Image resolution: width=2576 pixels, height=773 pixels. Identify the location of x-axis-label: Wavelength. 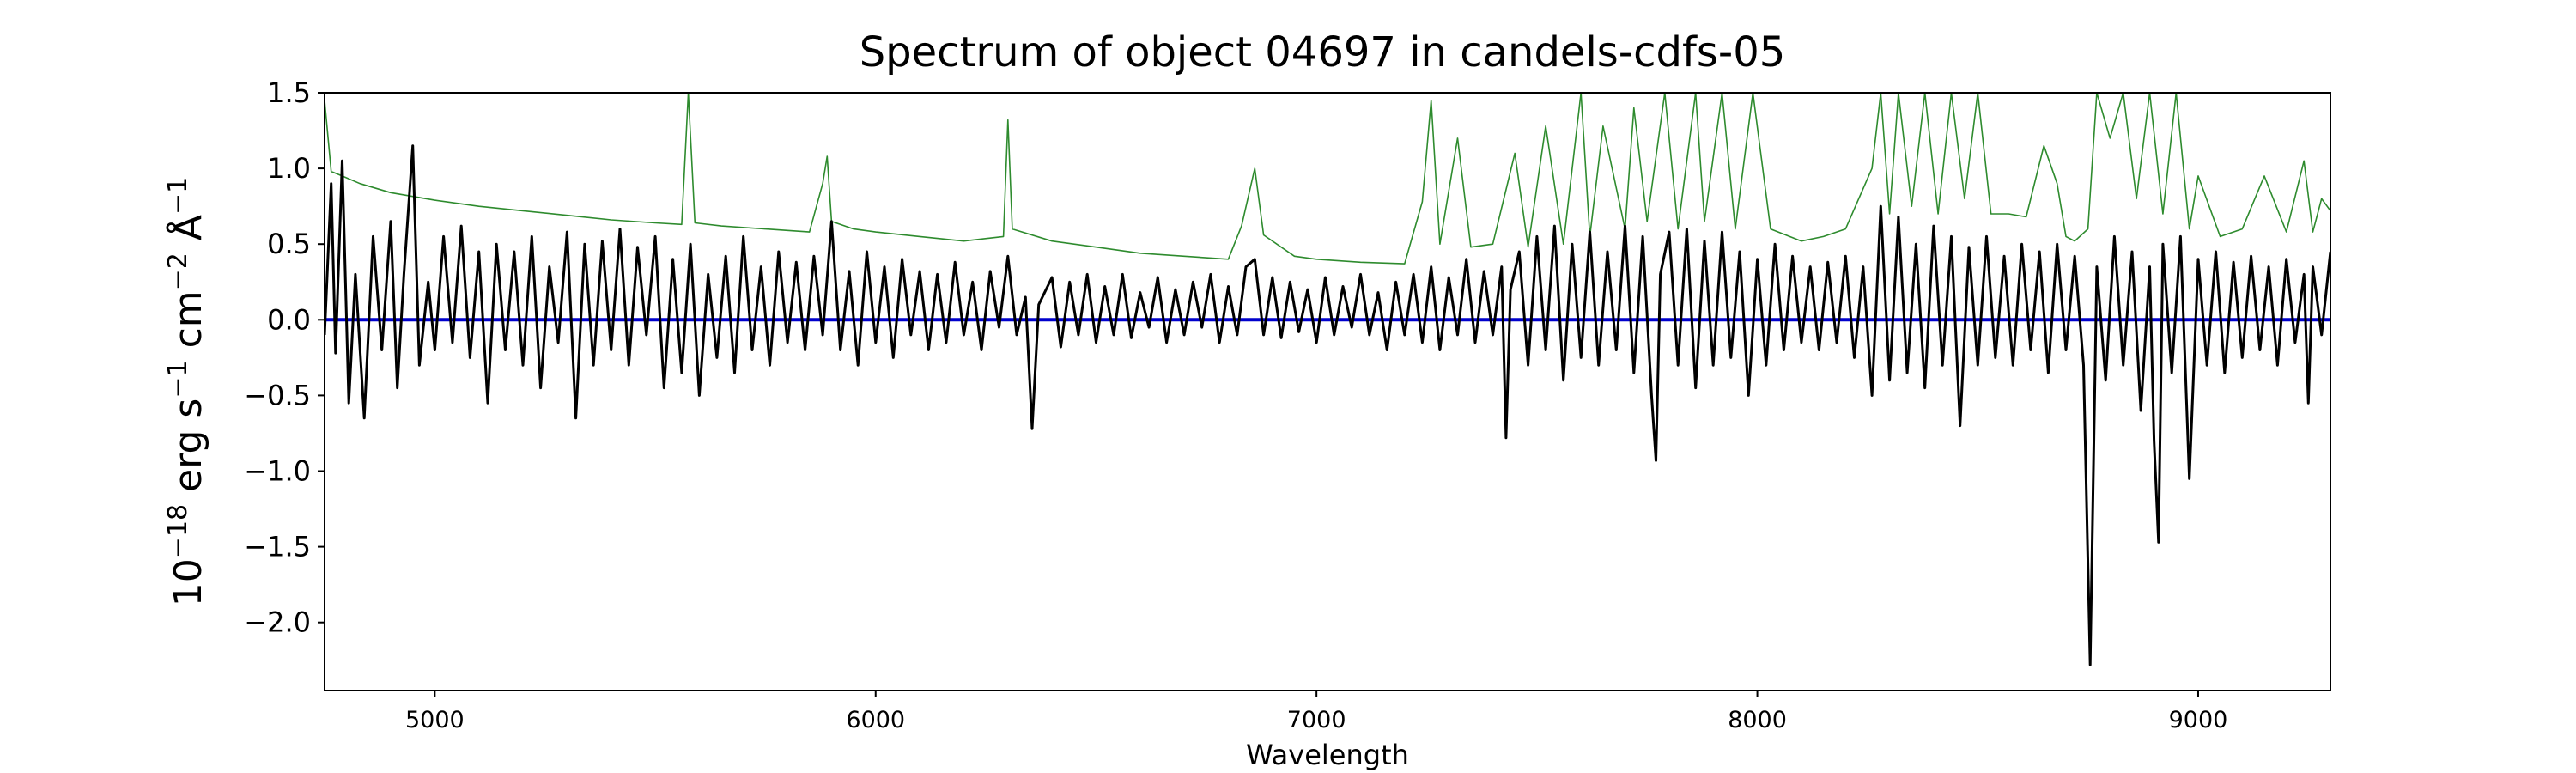
(1327, 755).